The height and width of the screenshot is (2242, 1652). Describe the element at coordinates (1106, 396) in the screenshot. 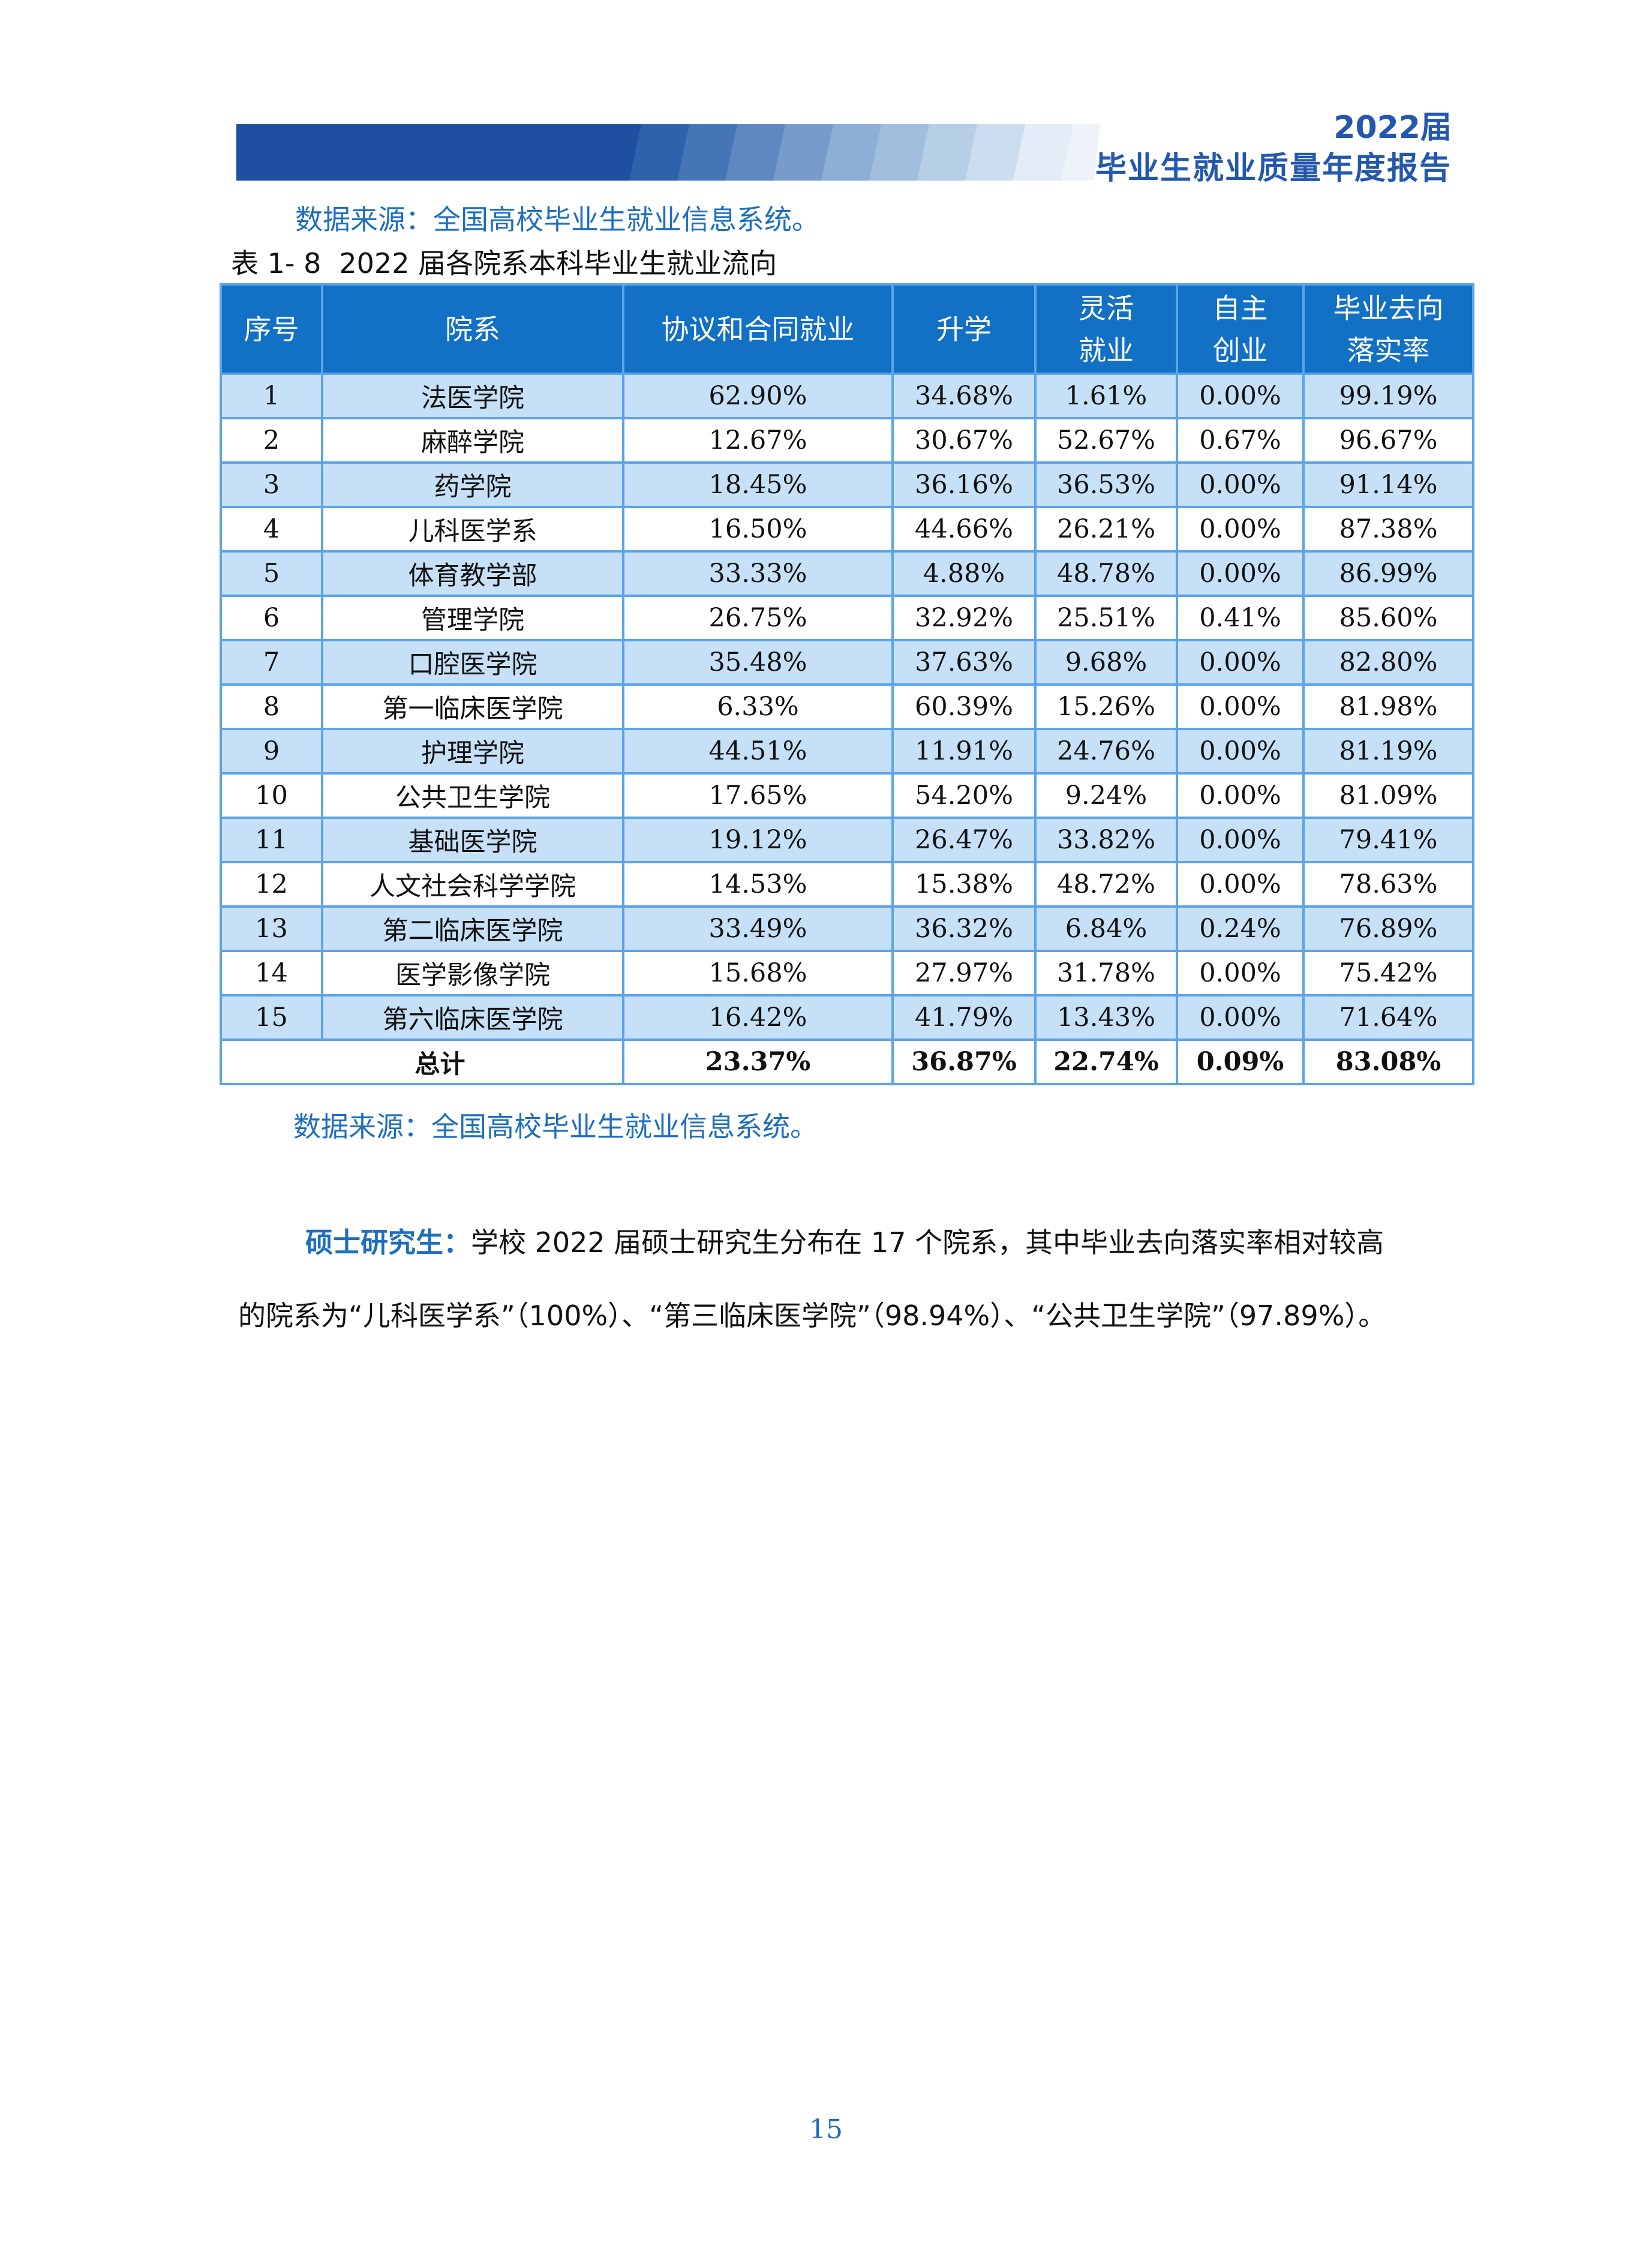

I see `cell-flexible: 1.61%` at that location.